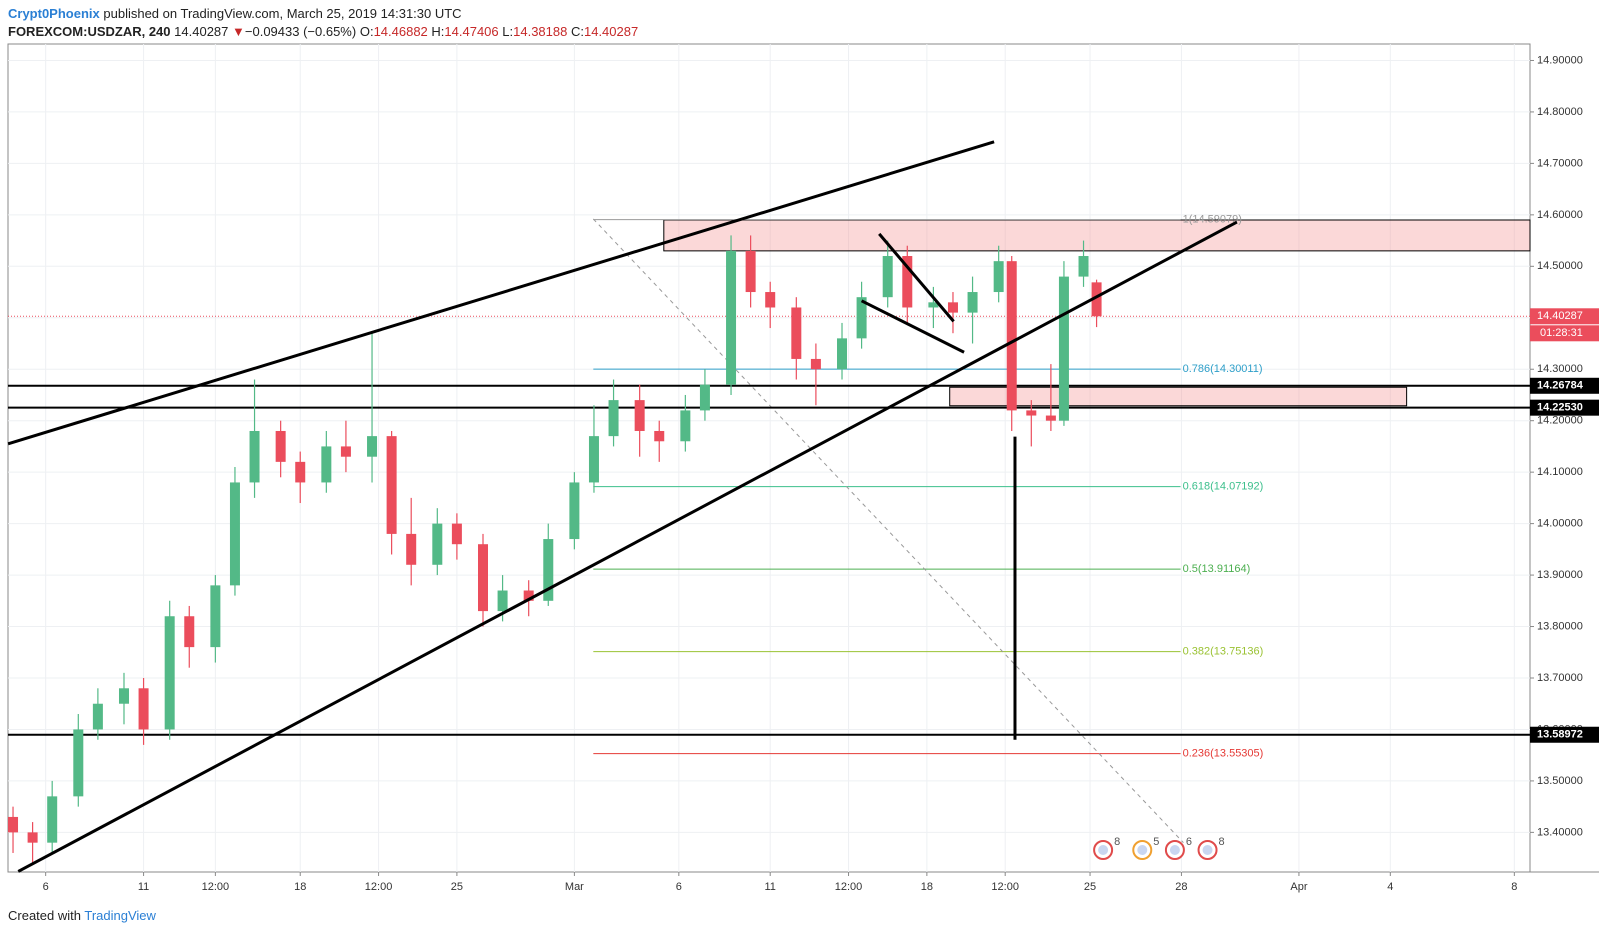 Image resolution: width=1599 pixels, height=930 pixels. Describe the element at coordinates (54, 13) in the screenshot. I see `author: Crypt0Phoenix` at that location.